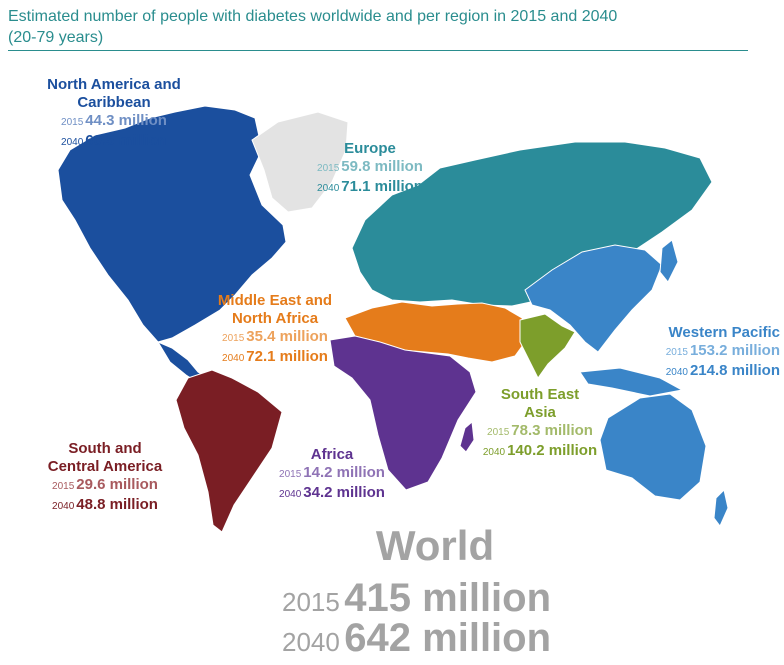  What do you see at coordinates (233, 358) in the screenshot?
I see `mena-2040-year: 2040` at bounding box center [233, 358].